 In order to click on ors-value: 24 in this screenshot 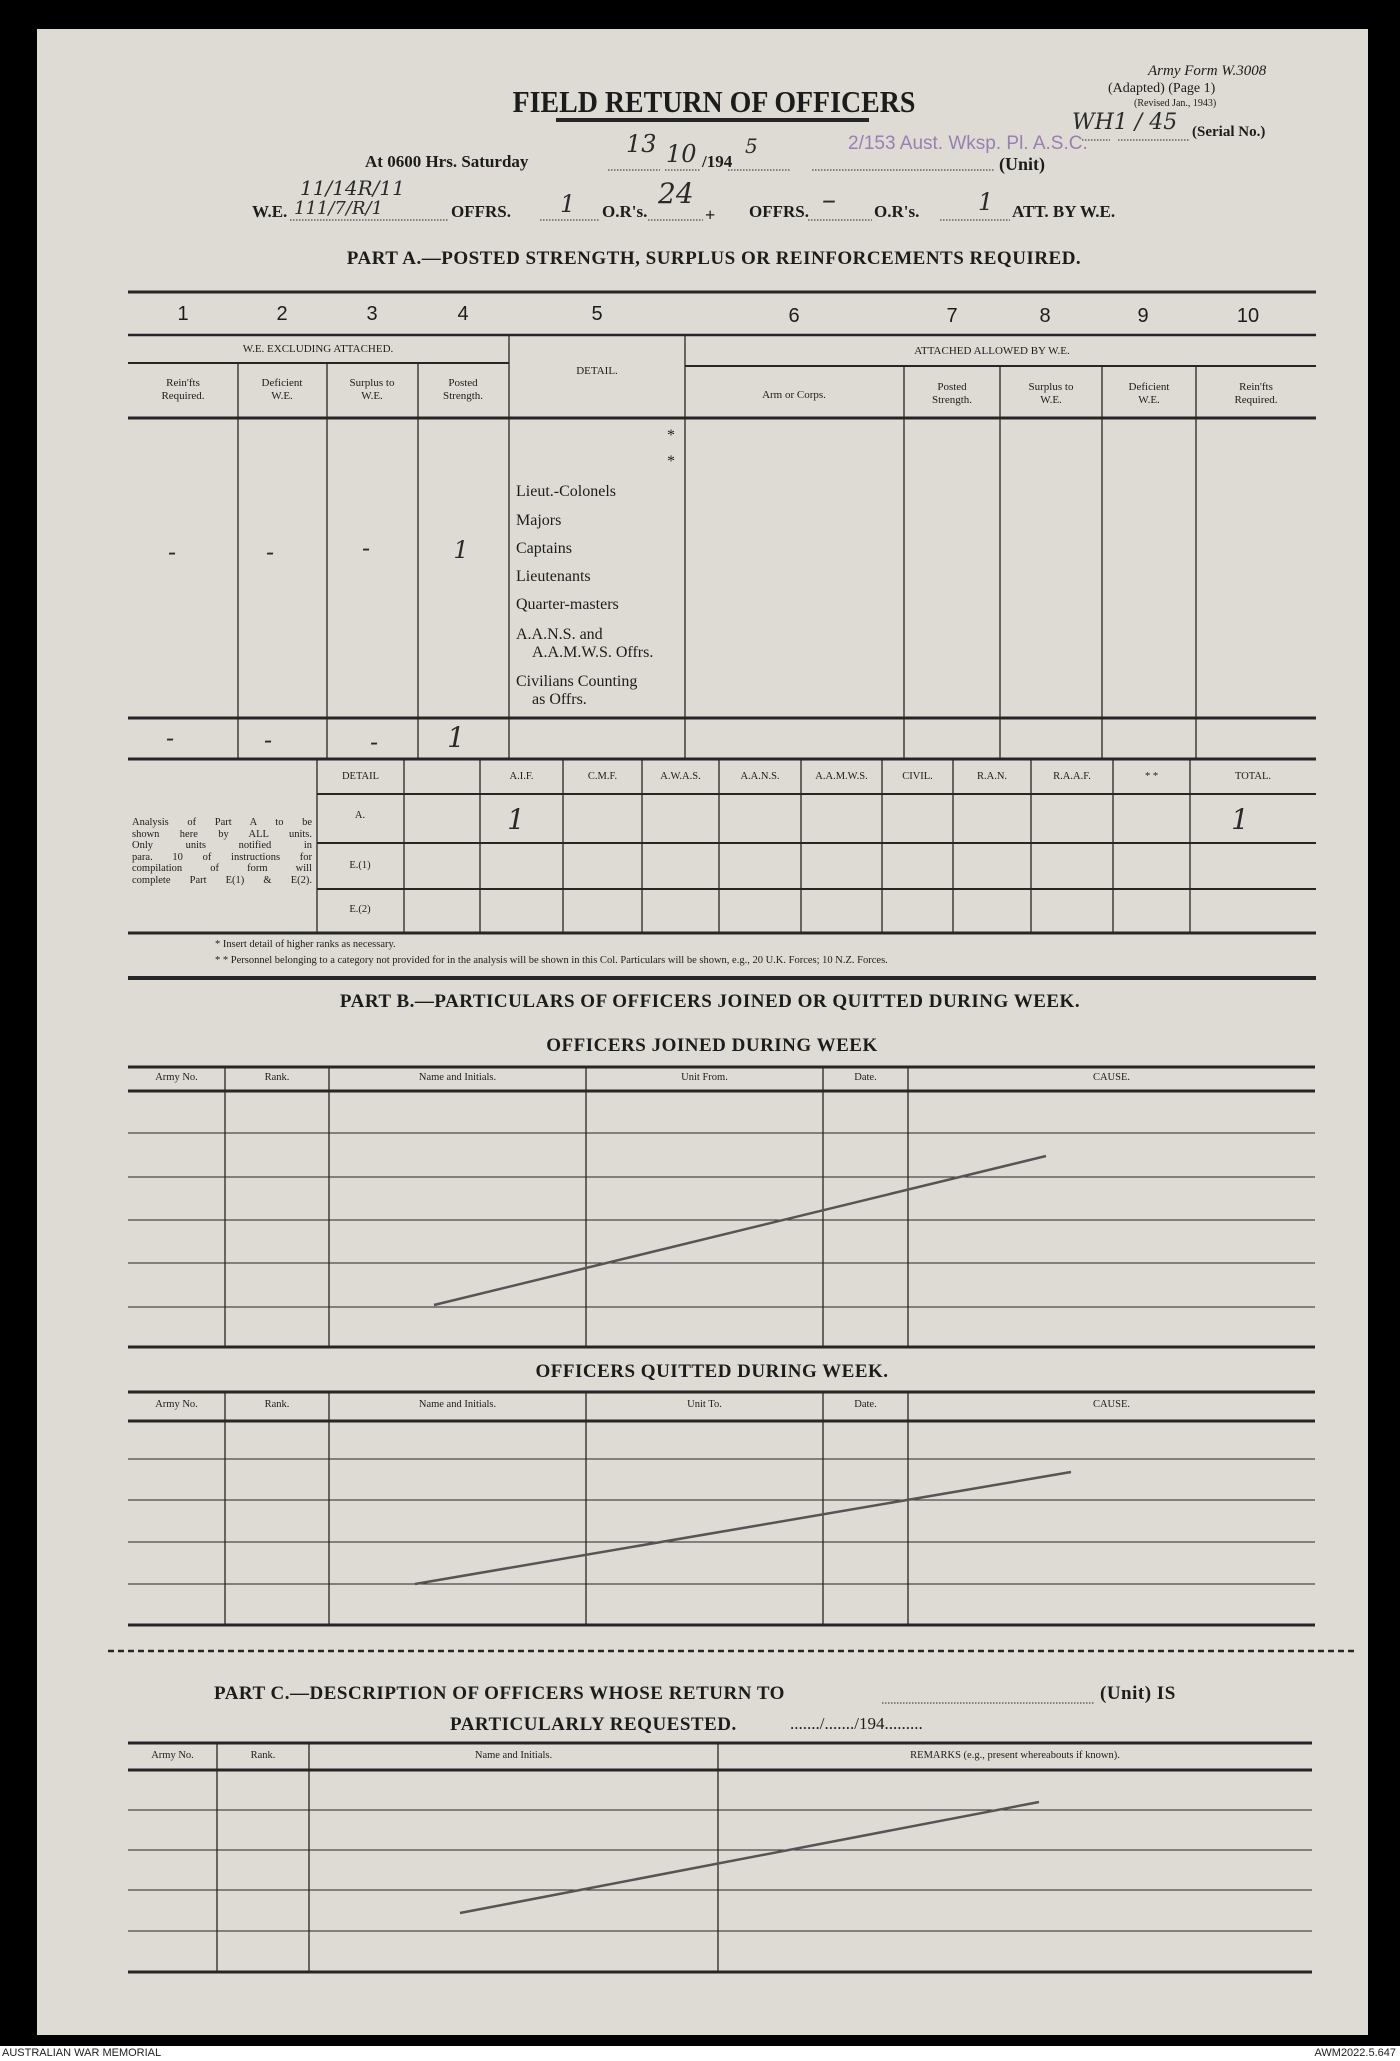, I will do `click(676, 193)`.